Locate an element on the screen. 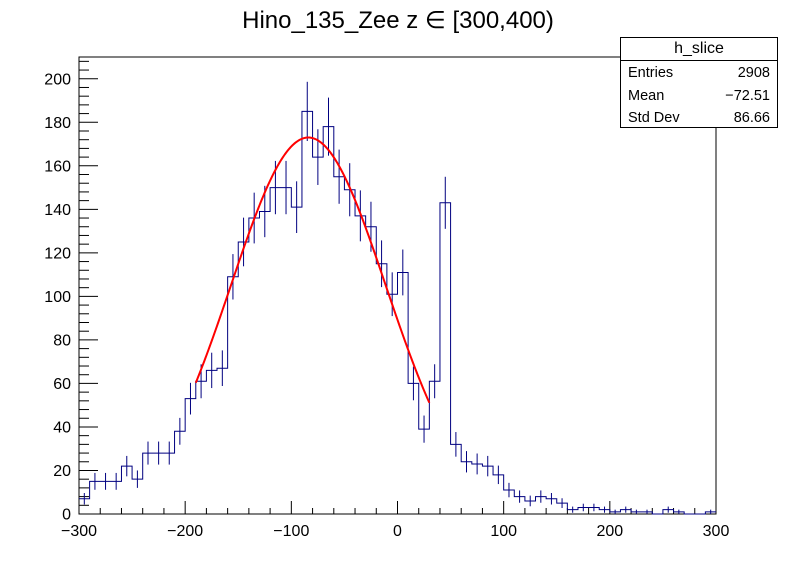 This screenshot has height=572, width=796. y-tick-label: 0 is located at coordinates (66, 515).